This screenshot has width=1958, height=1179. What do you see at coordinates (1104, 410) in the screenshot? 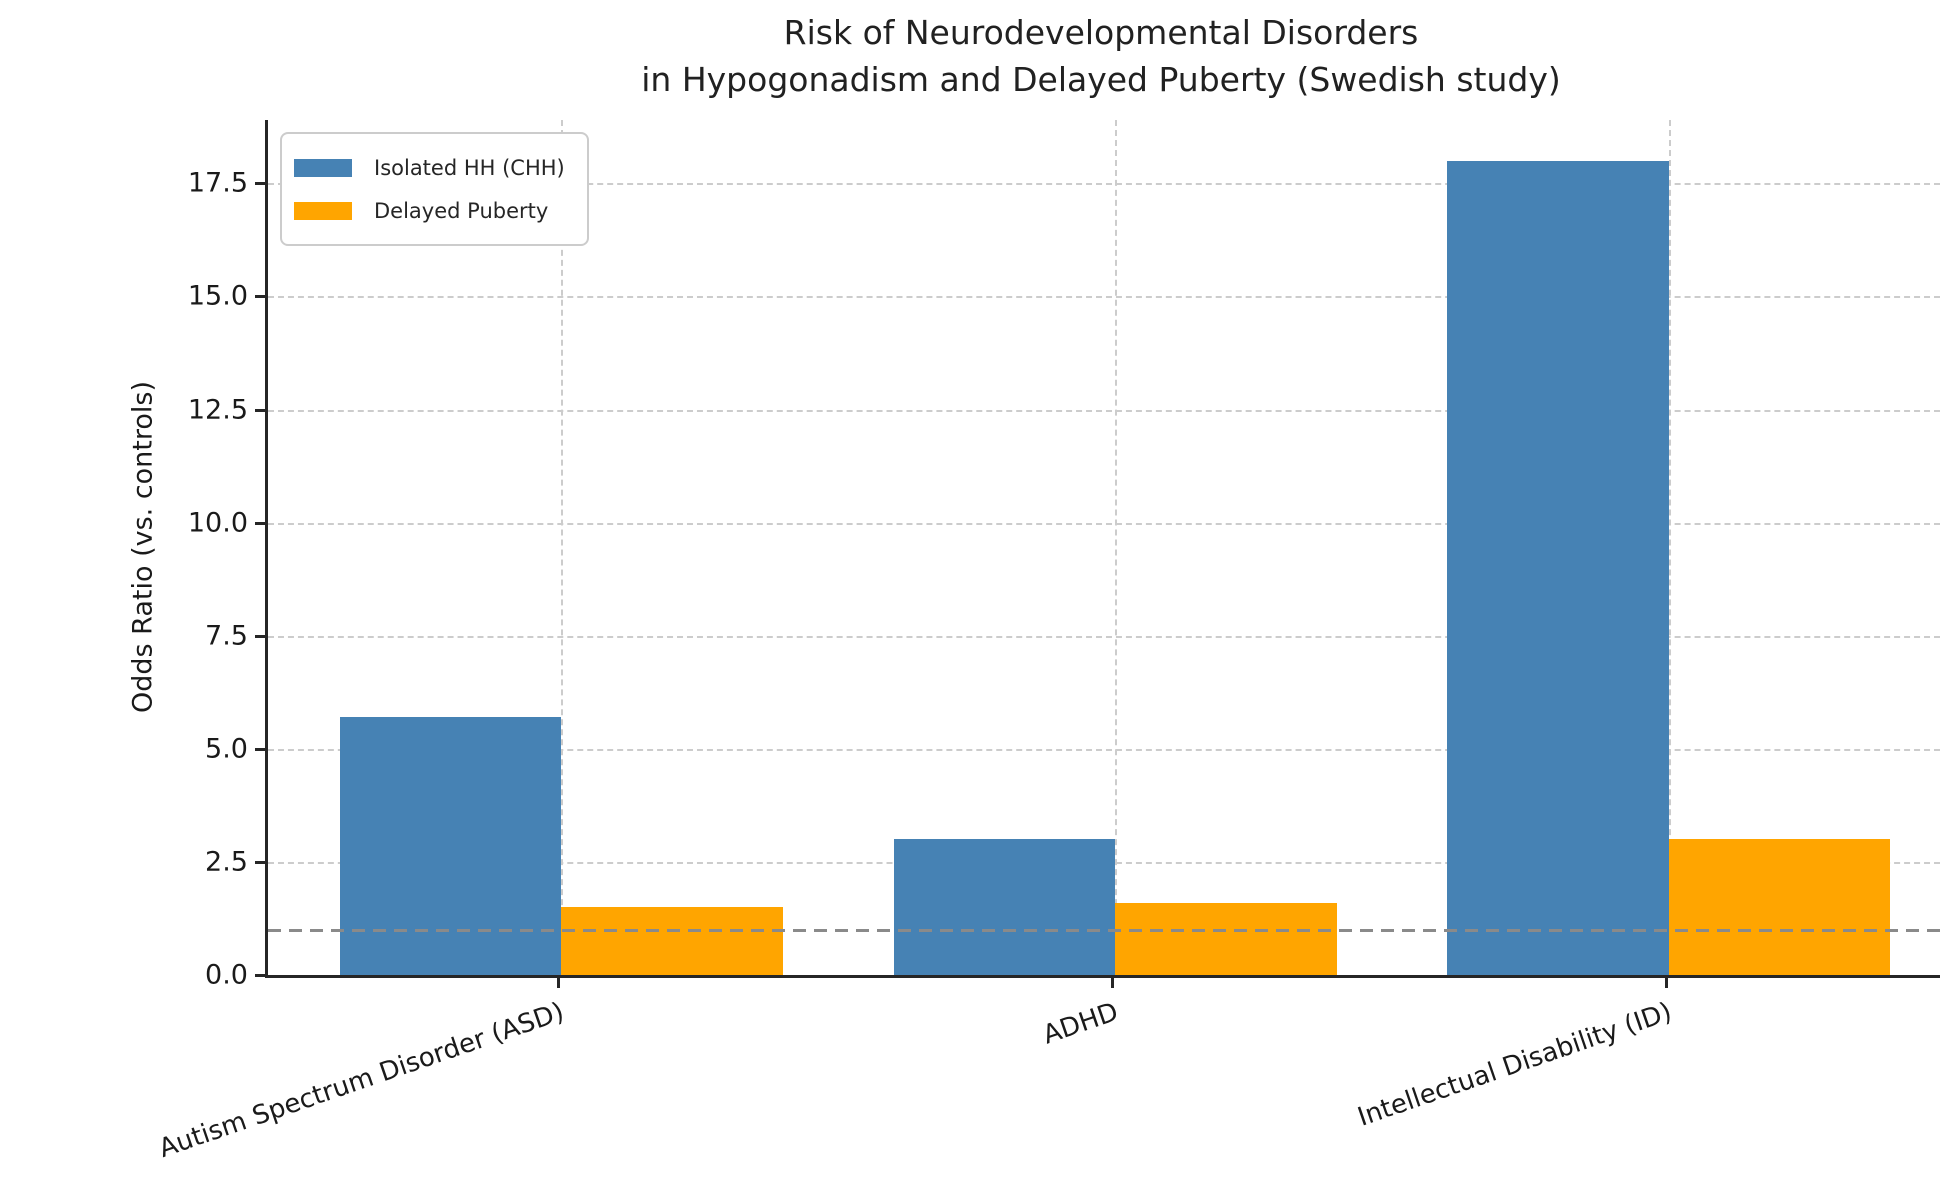
I see `gridline-y-12.5` at bounding box center [1104, 410].